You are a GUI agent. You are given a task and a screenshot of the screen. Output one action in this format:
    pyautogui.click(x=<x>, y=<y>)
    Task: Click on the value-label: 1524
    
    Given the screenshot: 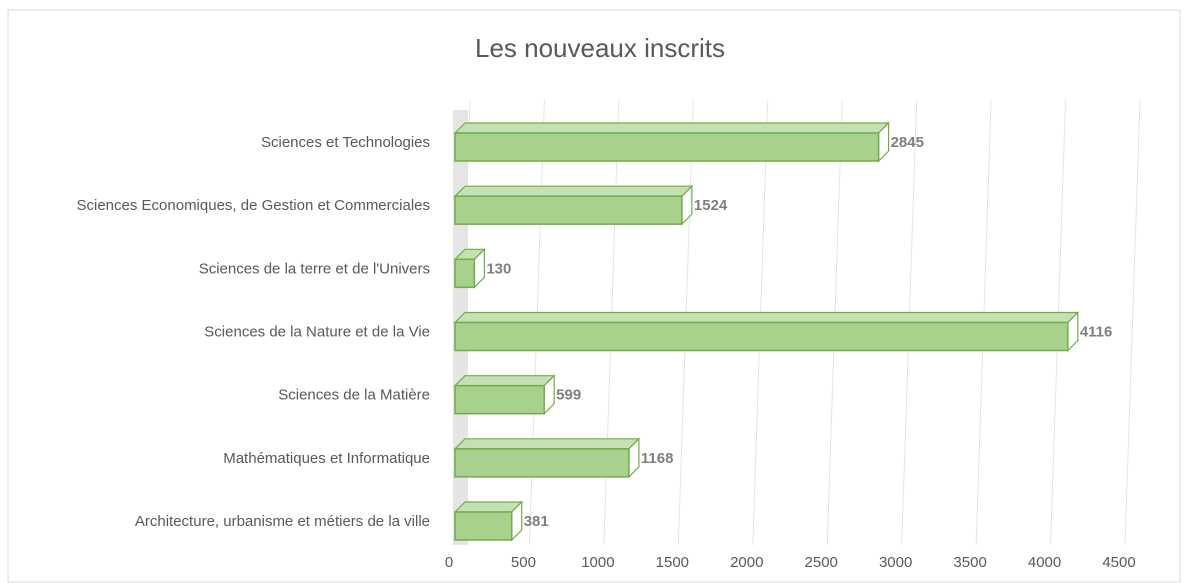 What is the action you would take?
    pyautogui.click(x=711, y=205)
    